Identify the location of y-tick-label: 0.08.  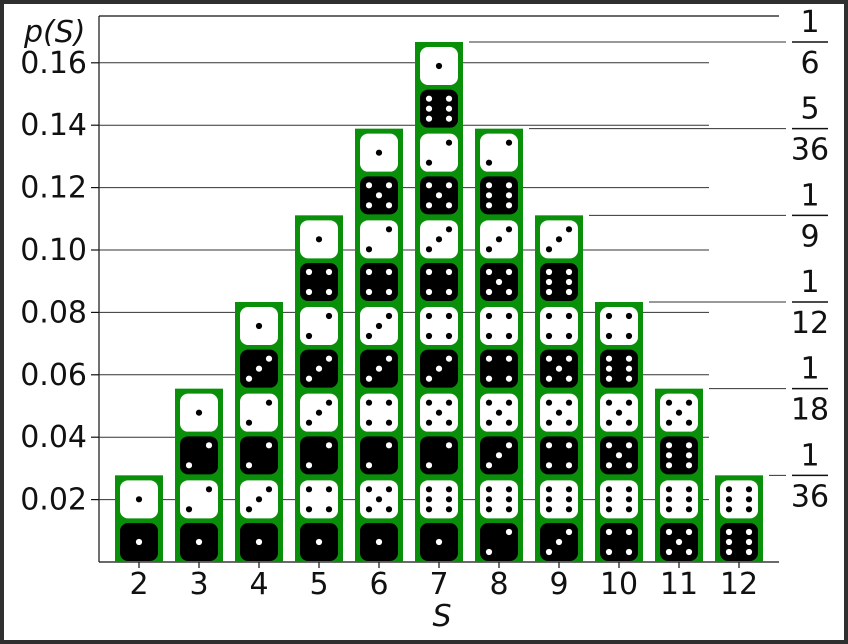
(53, 312).